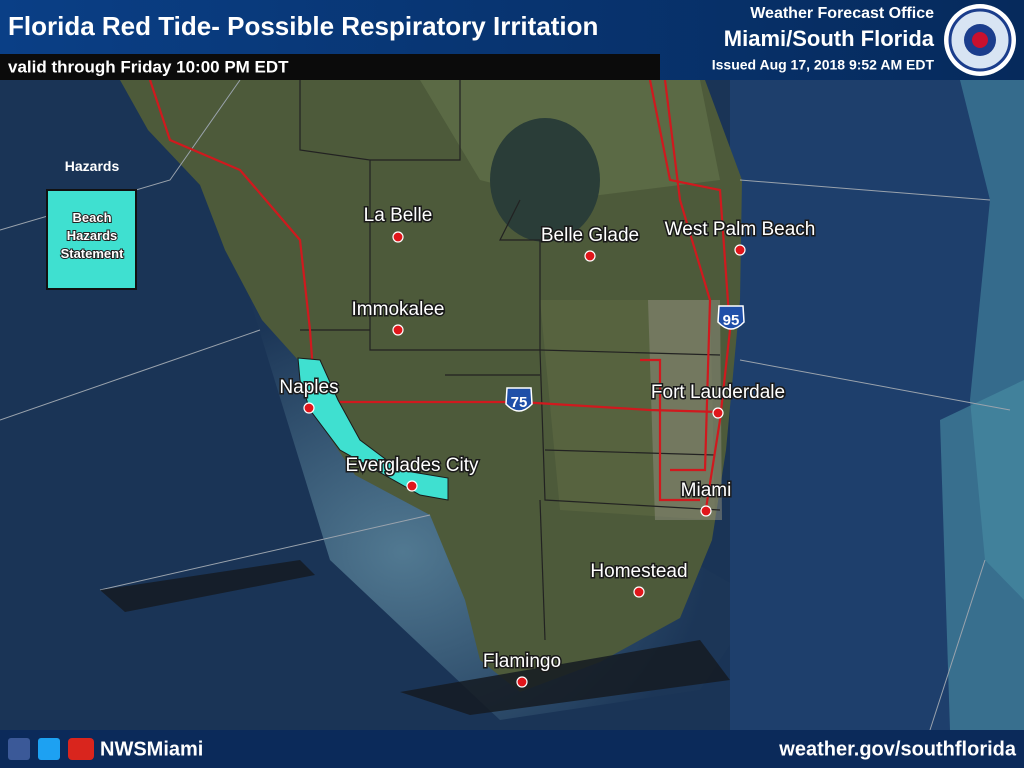 Image resolution: width=1024 pixels, height=768 pixels. Describe the element at coordinates (842, 13) in the screenshot. I see `office: Weather Forecast Office` at that location.